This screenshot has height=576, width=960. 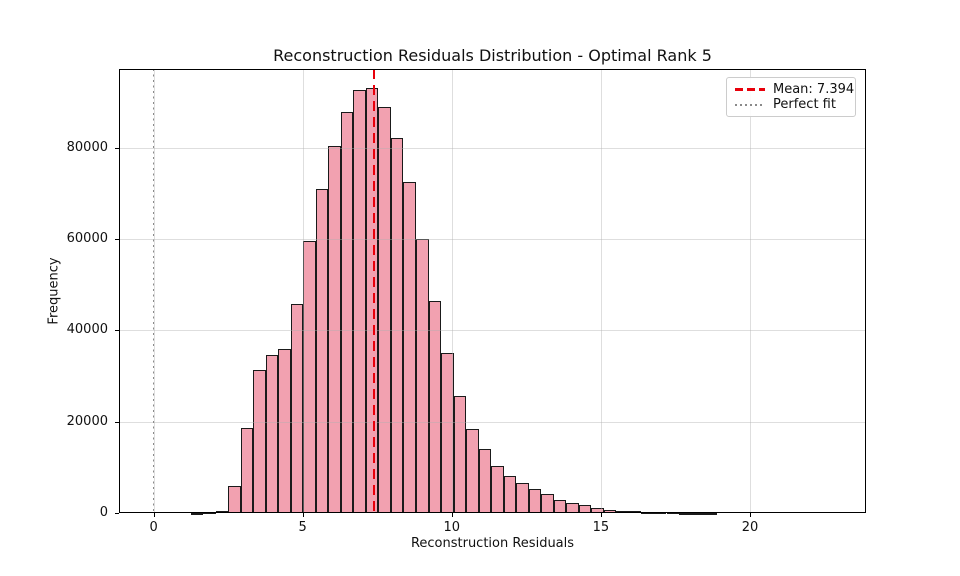 I want to click on x-tick-label: 0, so click(x=153, y=527).